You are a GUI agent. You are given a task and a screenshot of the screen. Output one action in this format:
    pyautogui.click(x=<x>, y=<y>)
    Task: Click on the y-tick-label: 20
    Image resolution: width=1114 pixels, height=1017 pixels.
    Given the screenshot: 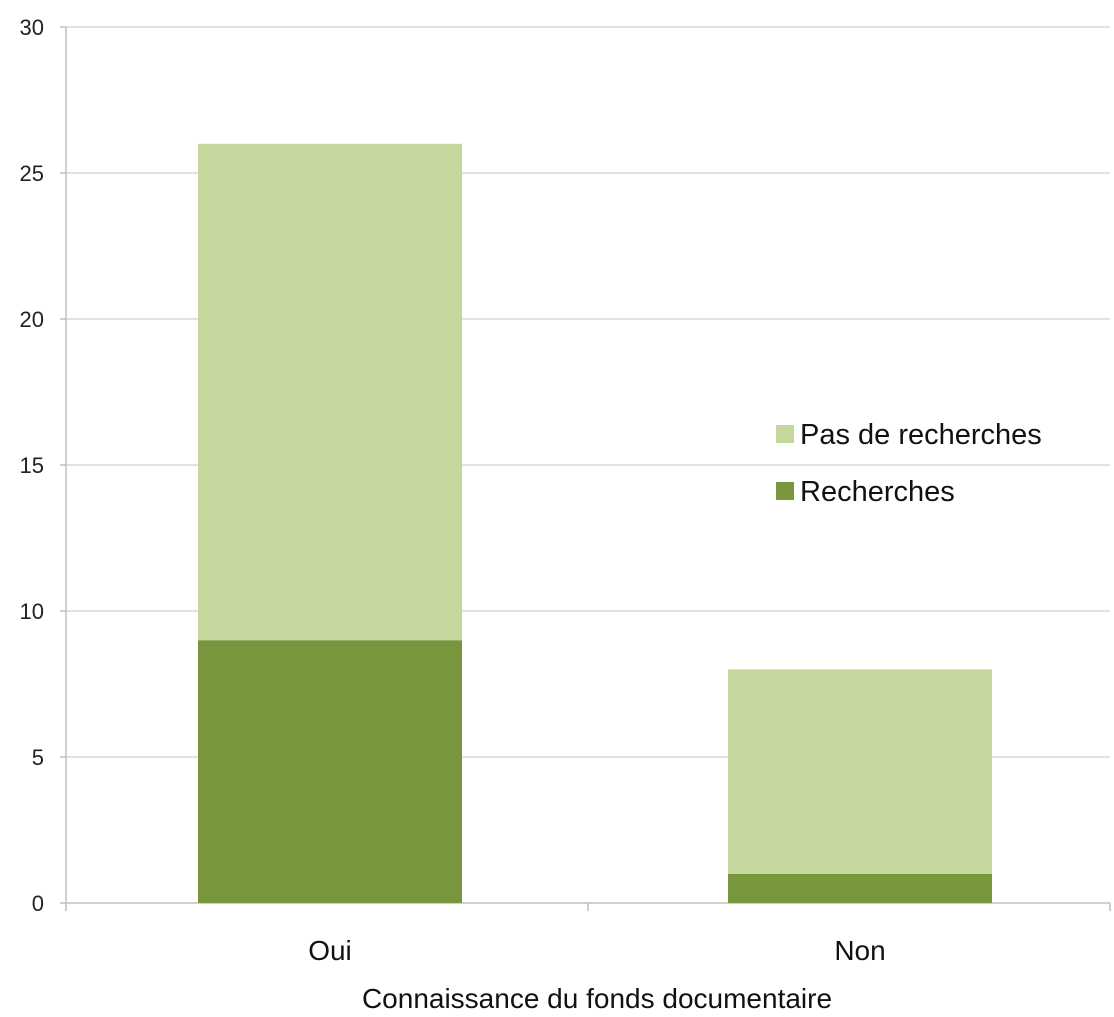 What is the action you would take?
    pyautogui.click(x=32, y=319)
    